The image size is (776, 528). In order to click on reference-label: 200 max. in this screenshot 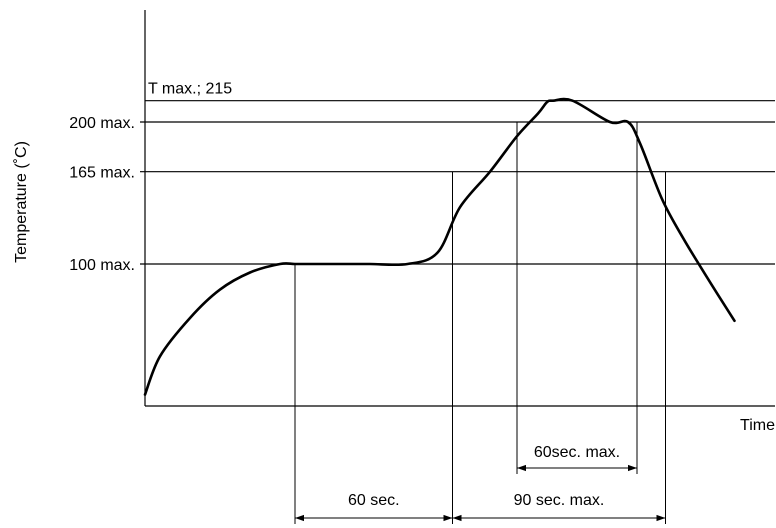, I will do `click(102, 123)`.